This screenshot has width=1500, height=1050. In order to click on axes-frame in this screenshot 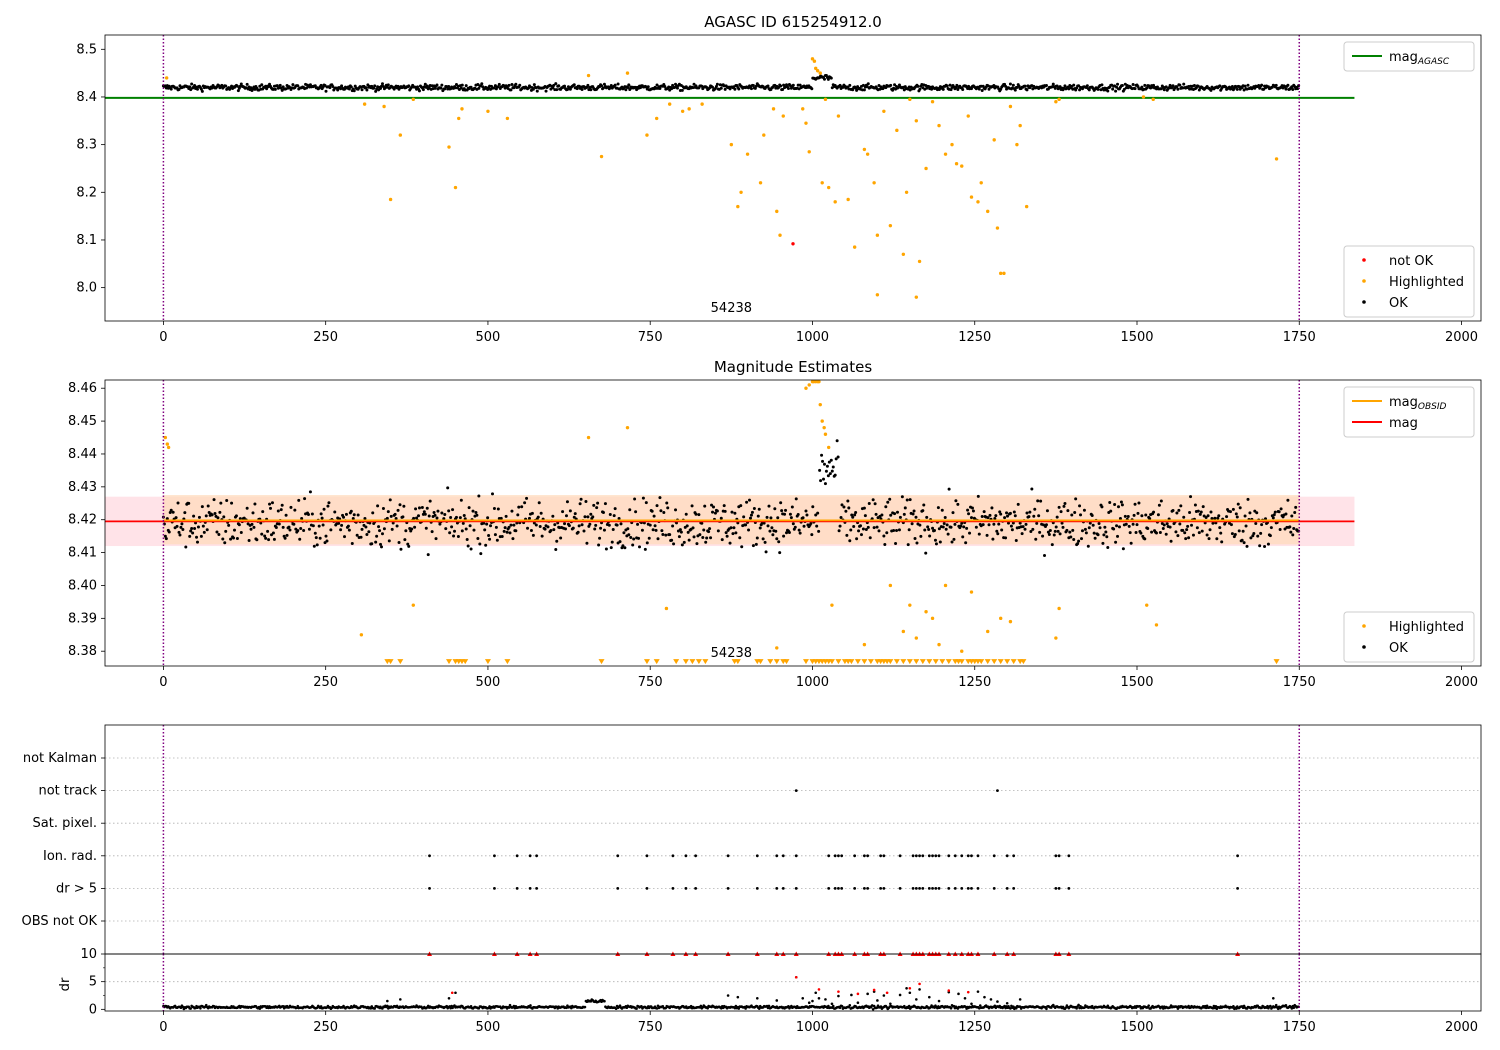, I will do `click(793, 982)`.